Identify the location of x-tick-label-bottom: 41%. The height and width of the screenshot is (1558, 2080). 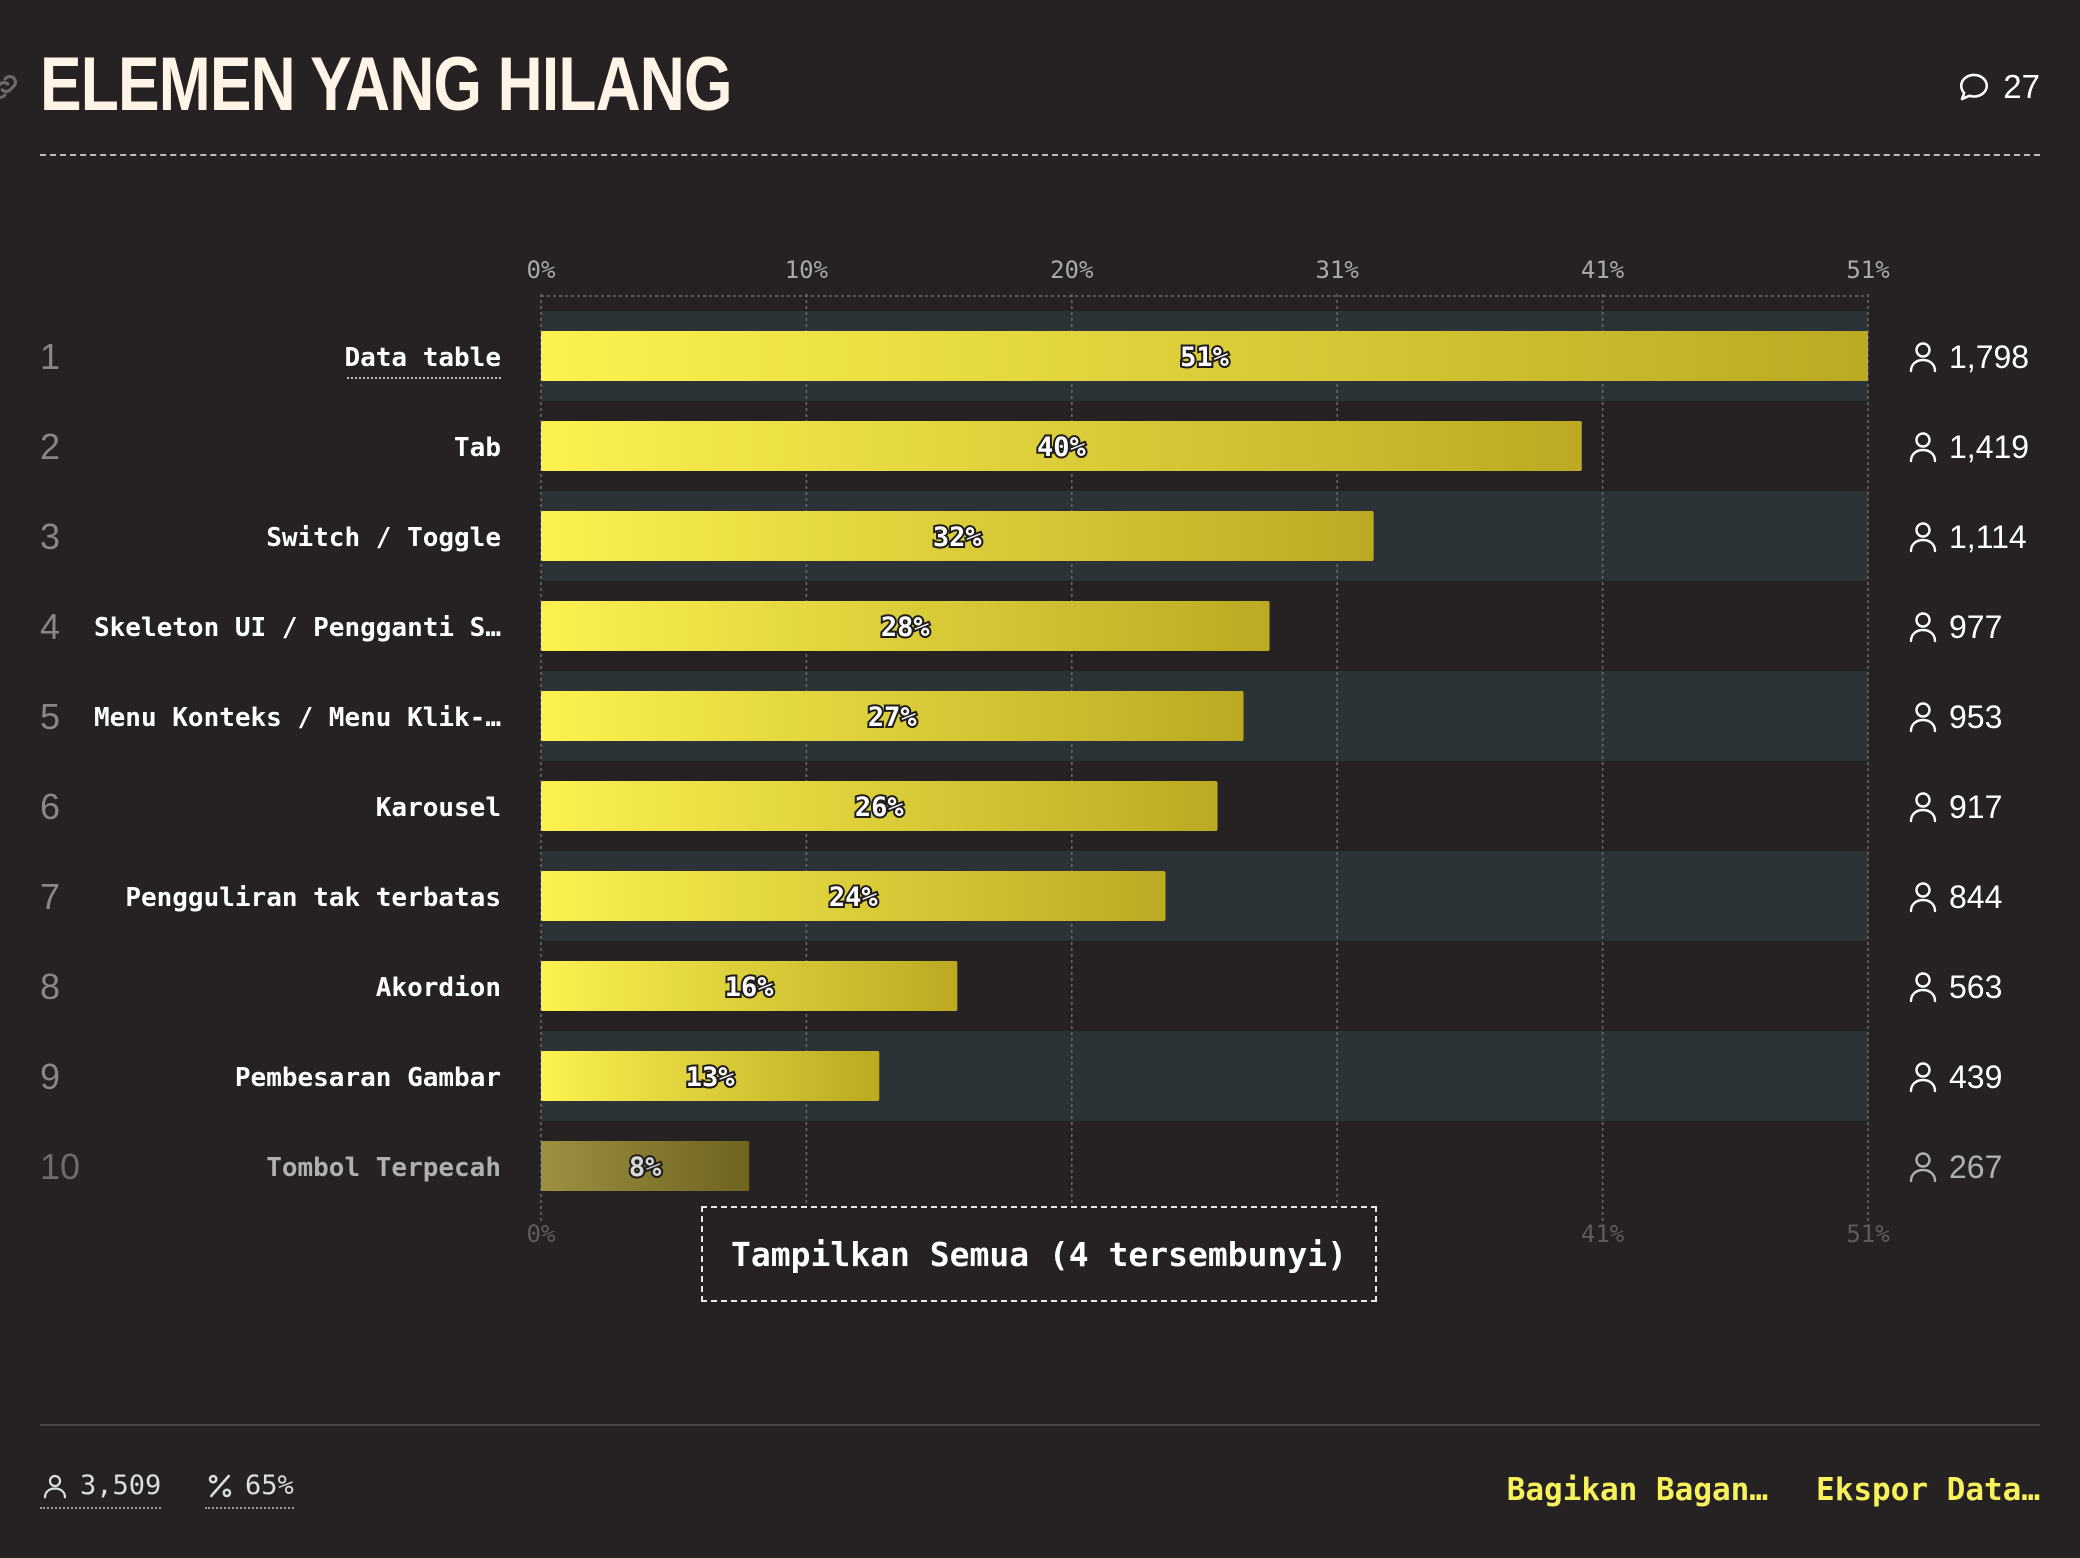
(1603, 1234).